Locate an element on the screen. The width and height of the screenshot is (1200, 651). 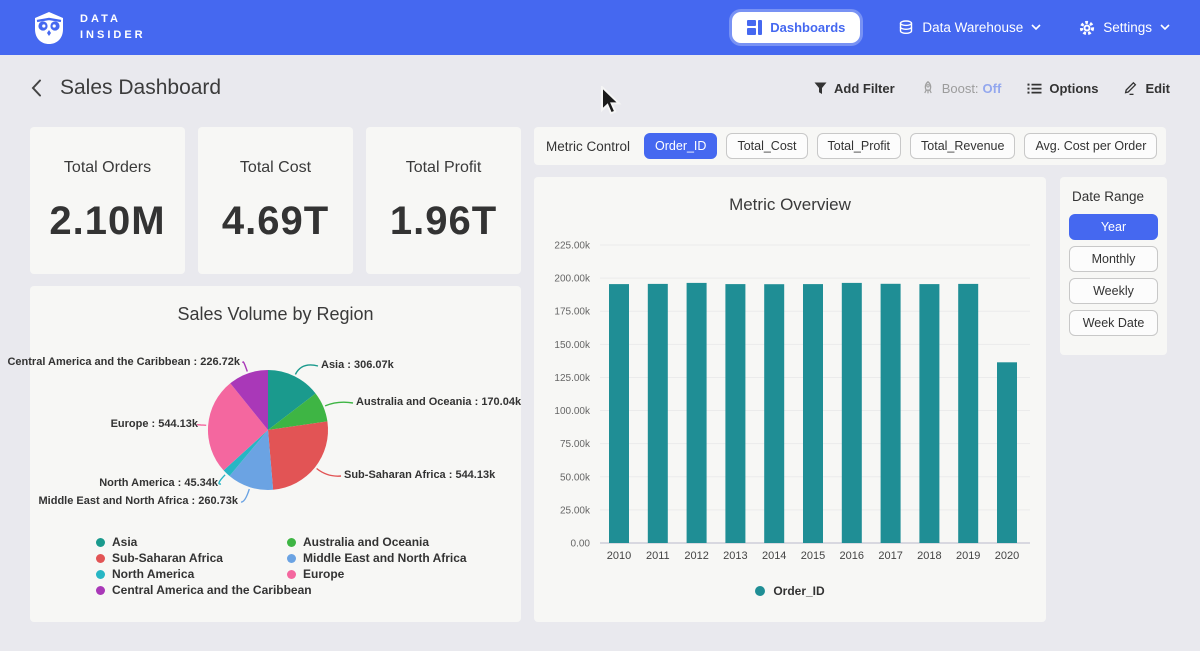
pie-legend-item-middle-east-and-north-africa: Middle East and North Africa is located at coordinates (377, 558).